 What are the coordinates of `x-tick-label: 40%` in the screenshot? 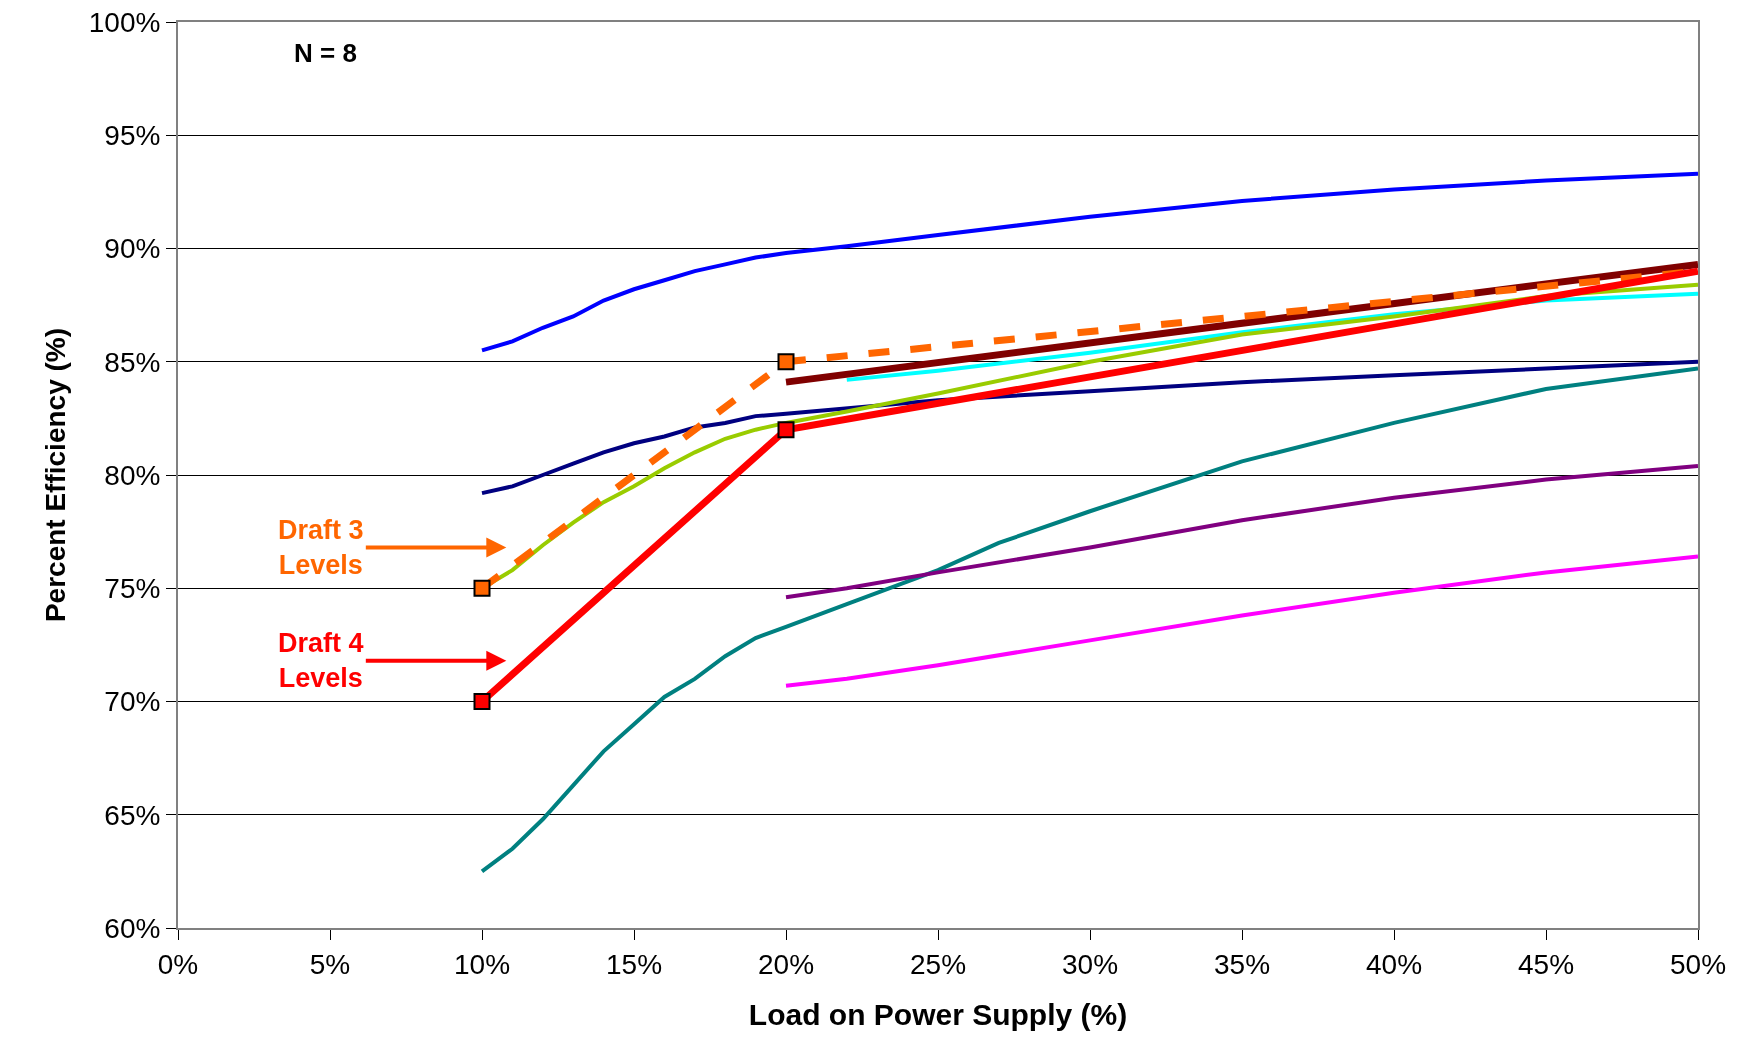 It's located at (1394, 964).